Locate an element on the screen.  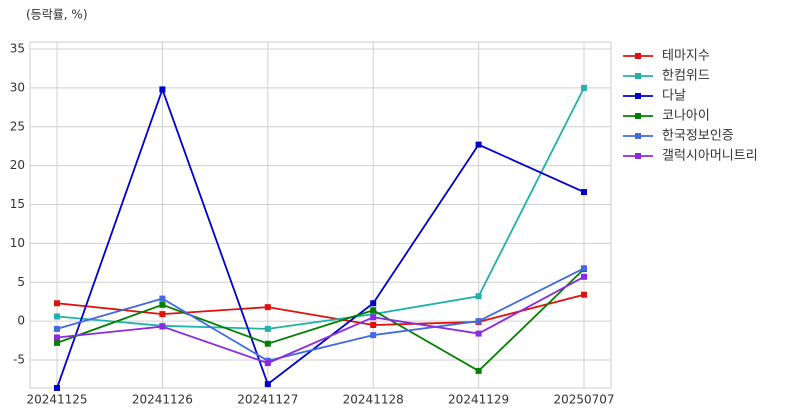
y-tick-label: 5 is located at coordinates (21, 282).